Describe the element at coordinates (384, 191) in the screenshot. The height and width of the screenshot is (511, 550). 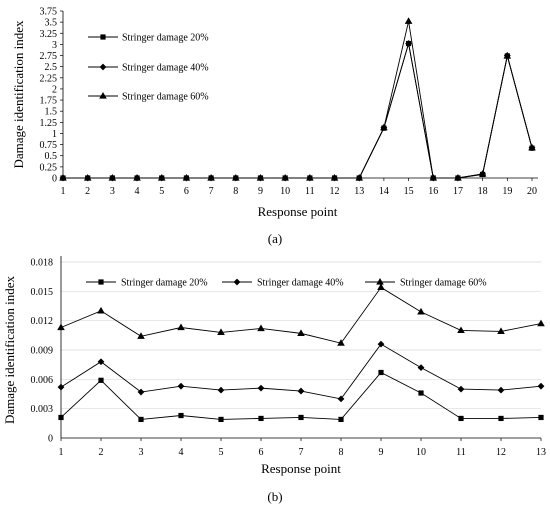
I see `x-tick-label: 14` at that location.